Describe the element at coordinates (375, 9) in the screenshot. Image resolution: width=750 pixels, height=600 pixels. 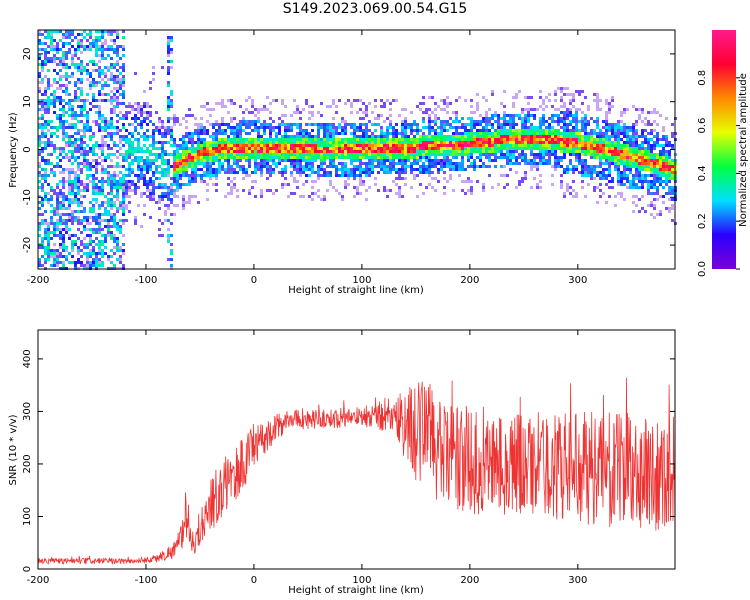
I see `figure-title: S149.2023.069.00.54.G15` at that location.